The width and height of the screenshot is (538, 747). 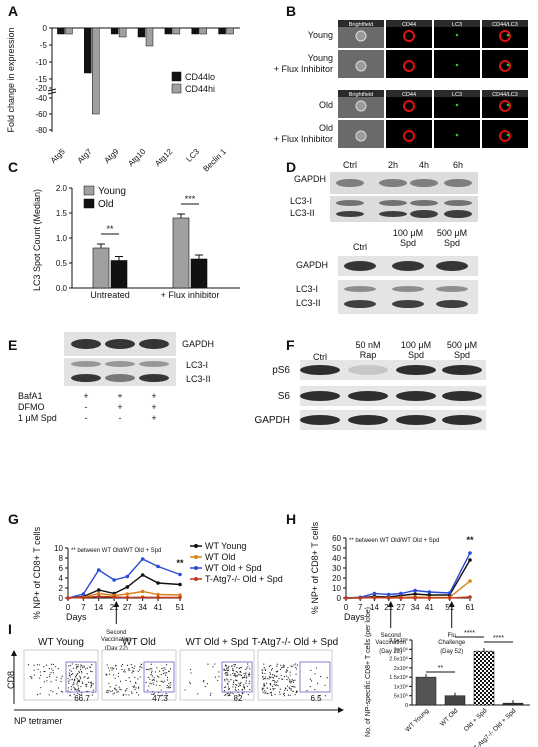 What do you see at coordinates (281, 370) in the screenshot?
I see `band-label: pS6` at bounding box center [281, 370].